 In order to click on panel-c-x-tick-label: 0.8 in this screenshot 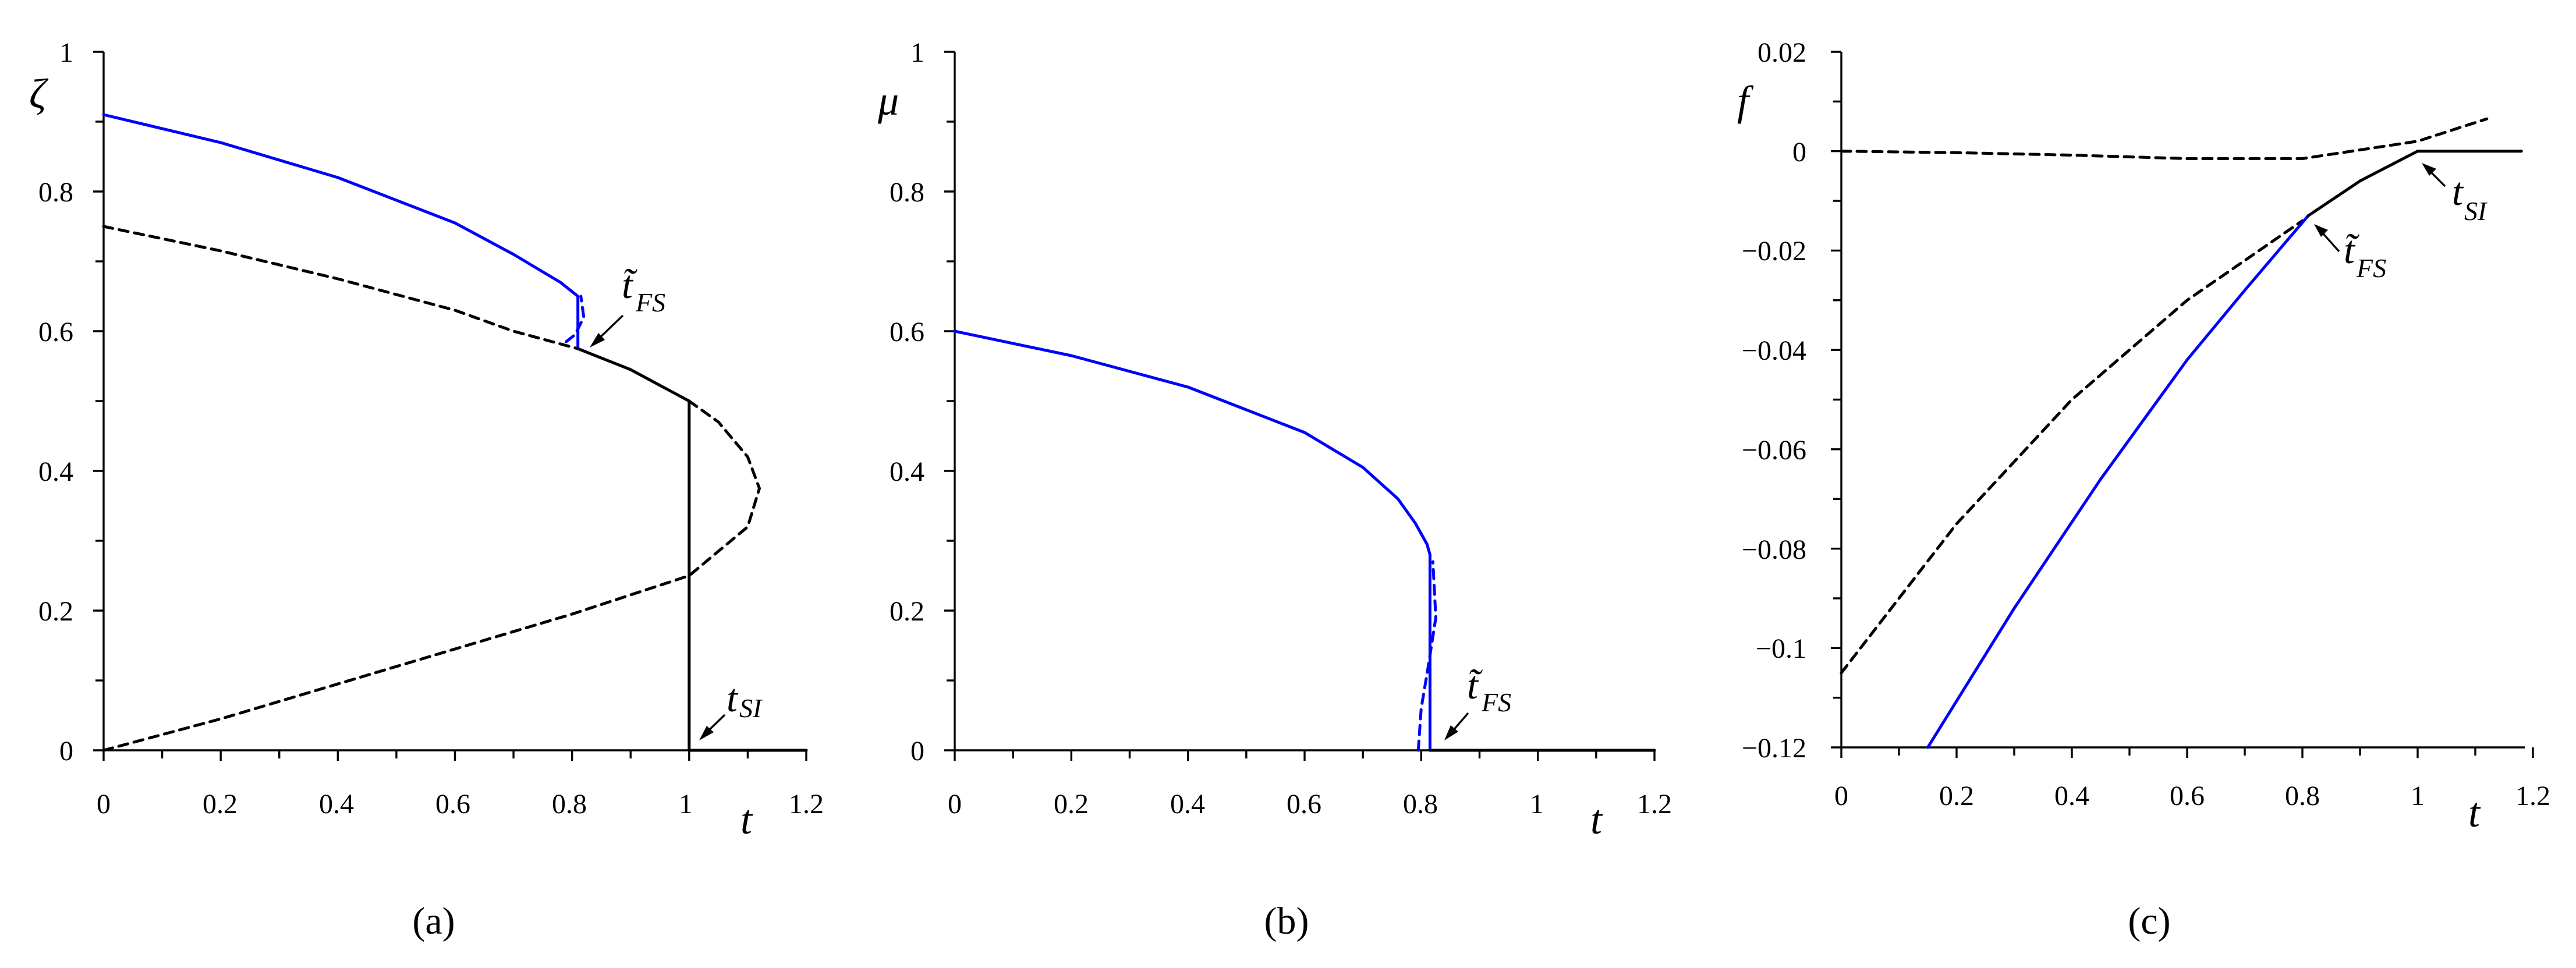, I will do `click(2302, 796)`.